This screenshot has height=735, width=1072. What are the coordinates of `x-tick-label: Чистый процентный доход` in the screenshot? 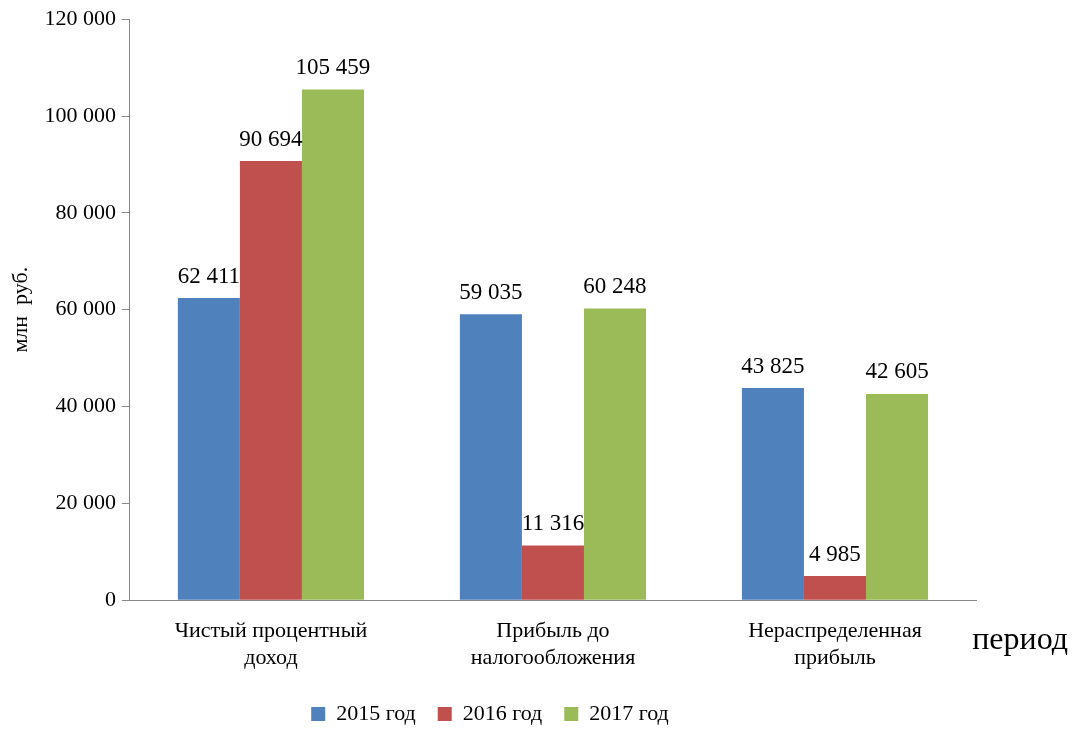 It's located at (271, 643).